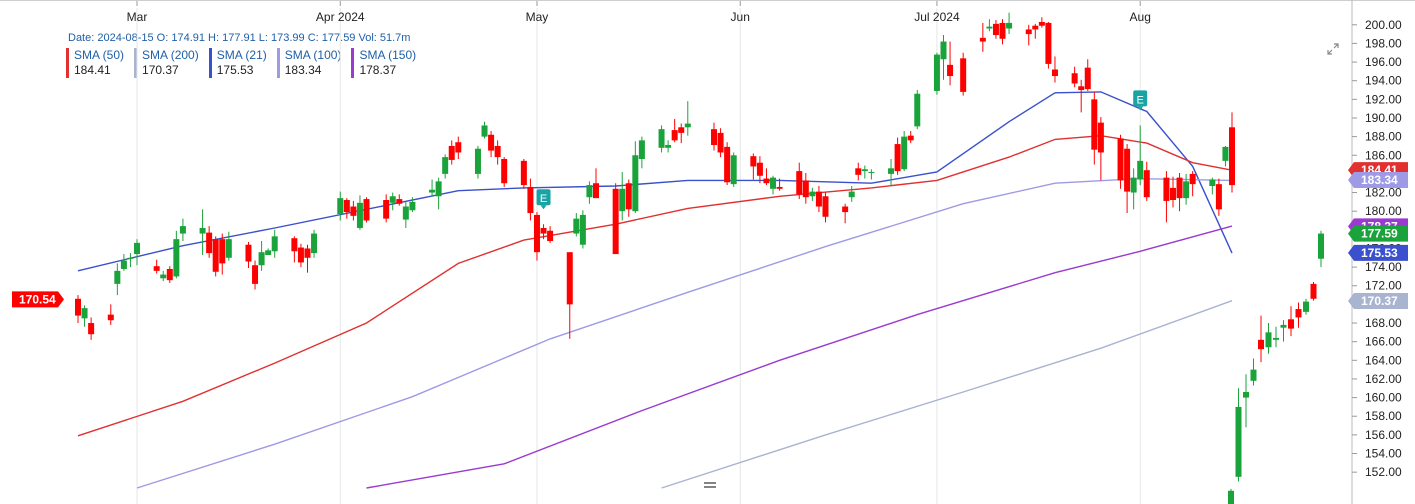  Describe the element at coordinates (1383, 342) in the screenshot. I see `y-tick-label: 166.00` at that location.